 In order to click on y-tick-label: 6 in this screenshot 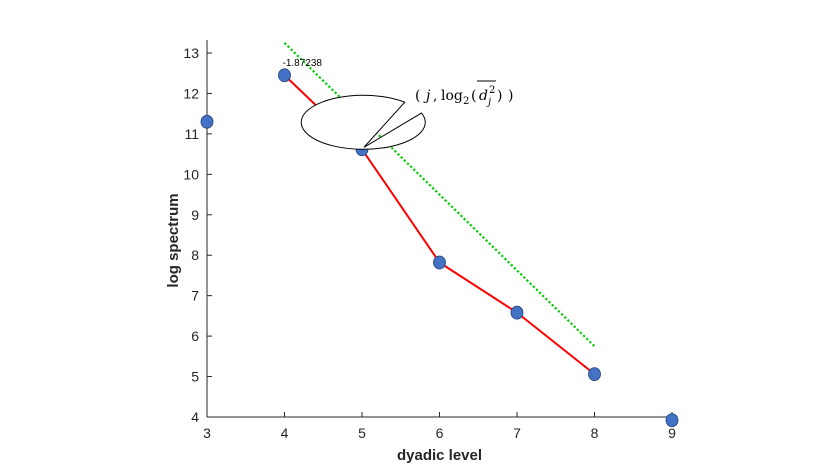, I will do `click(195, 336)`.